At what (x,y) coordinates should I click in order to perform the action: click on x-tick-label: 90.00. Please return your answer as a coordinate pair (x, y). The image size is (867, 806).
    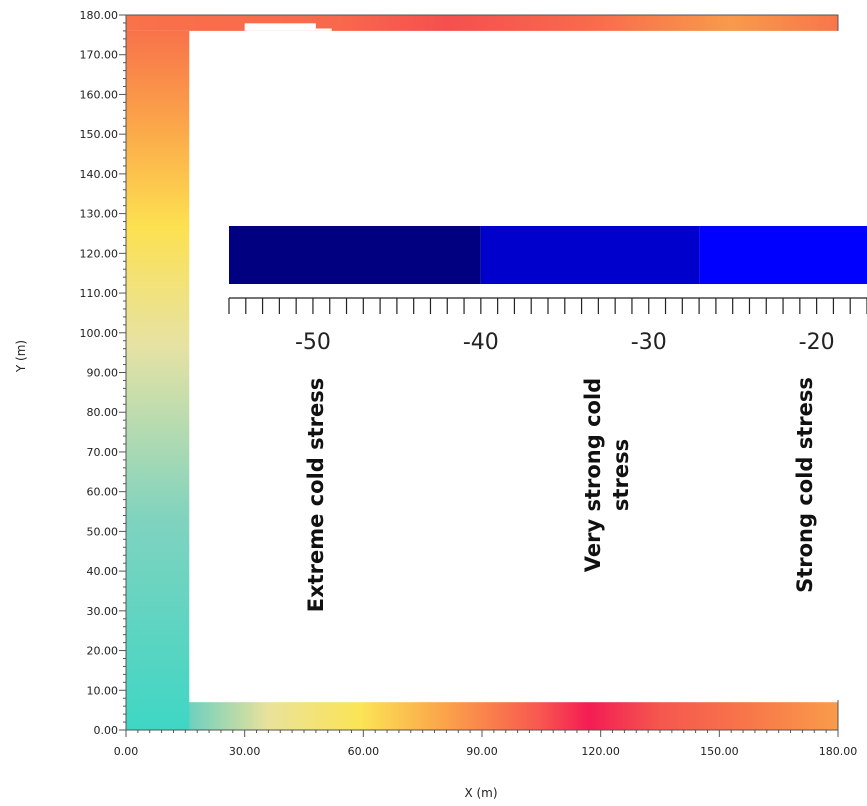
    Looking at the image, I should click on (482, 751).